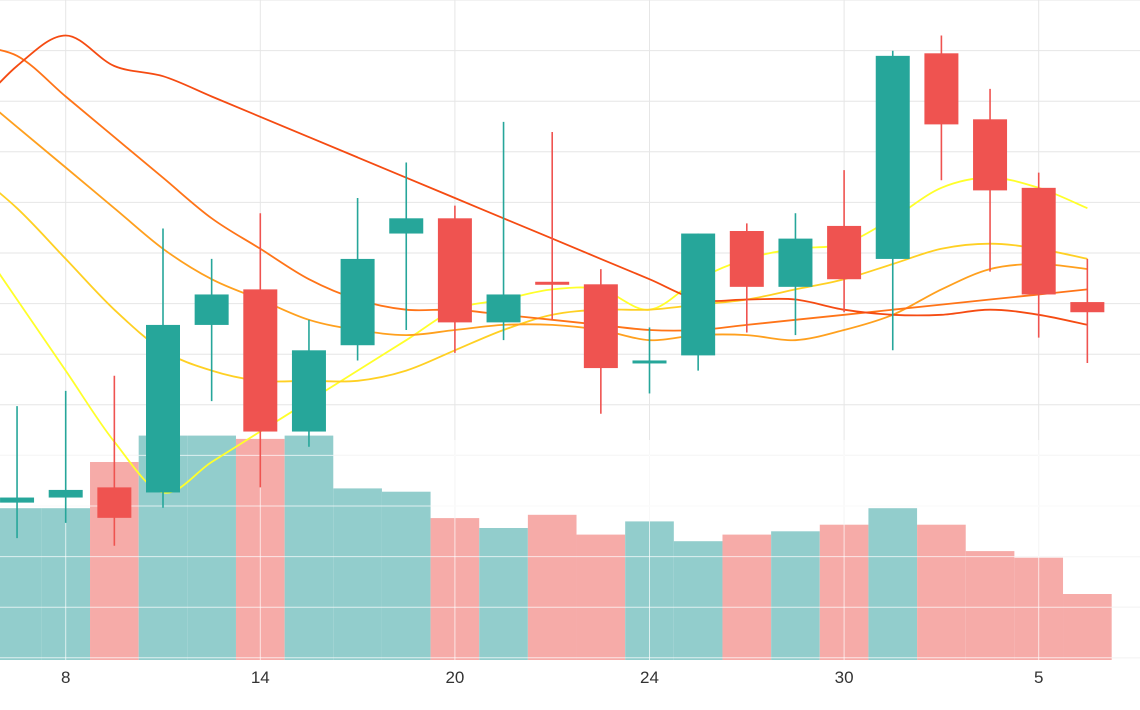  What do you see at coordinates (844, 677) in the screenshot?
I see `x-tick-label: 30` at bounding box center [844, 677].